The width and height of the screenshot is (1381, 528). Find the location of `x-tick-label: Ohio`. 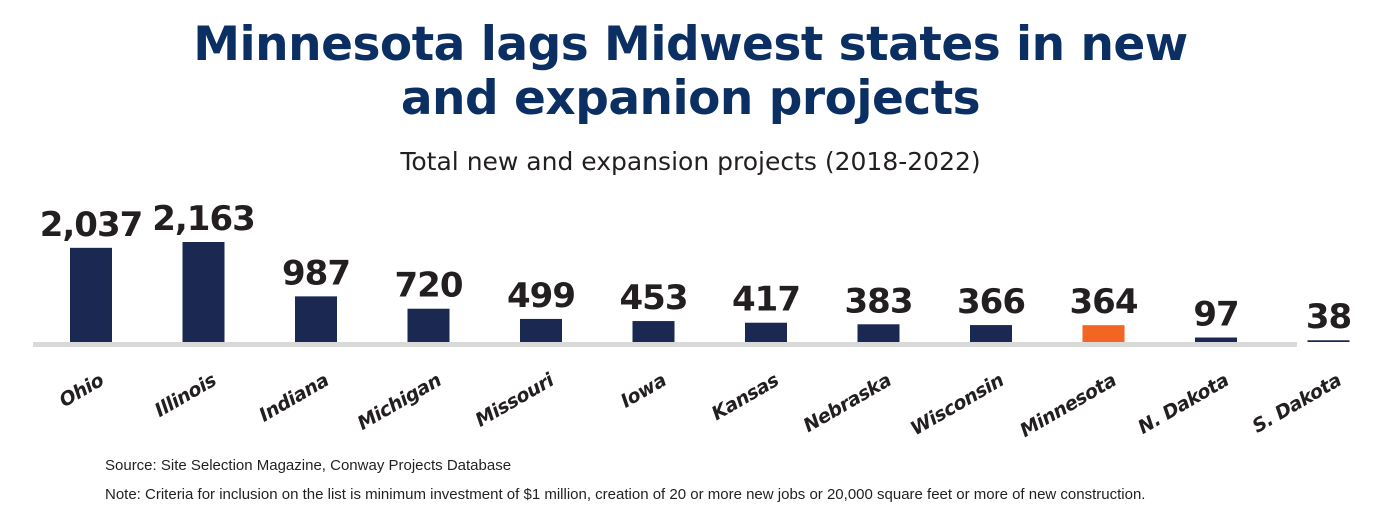

x-tick-label: Ohio is located at coordinates (82, 390).